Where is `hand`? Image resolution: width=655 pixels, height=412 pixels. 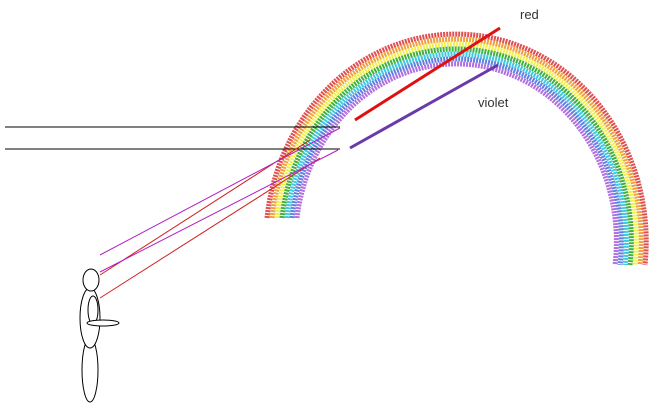 hand is located at coordinates (103, 323).